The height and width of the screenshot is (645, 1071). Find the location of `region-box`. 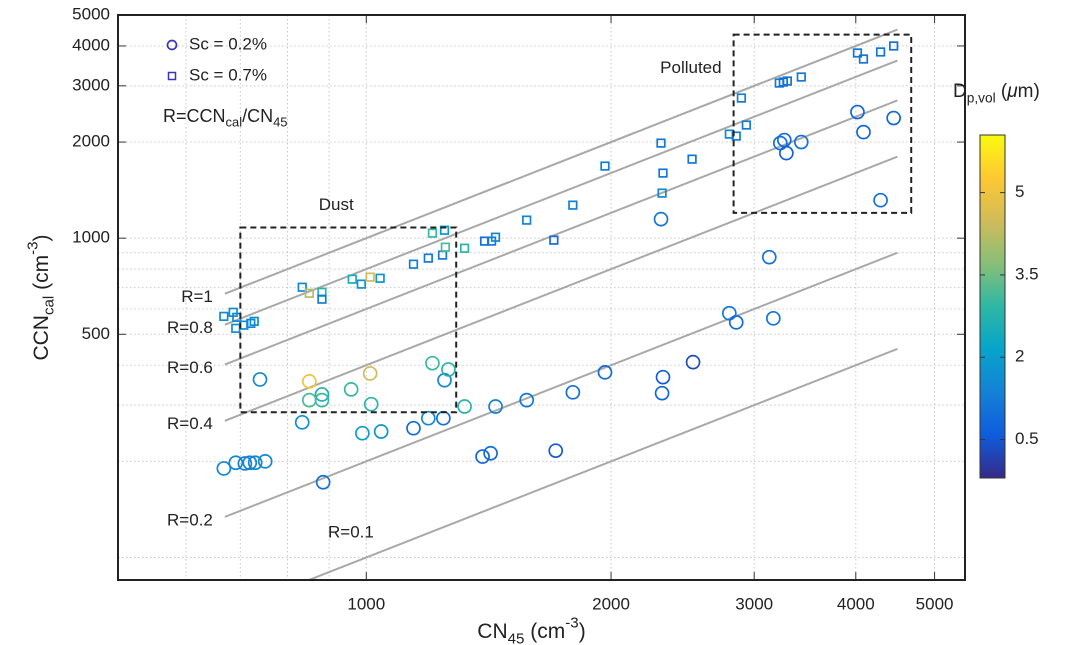

region-box is located at coordinates (822, 123).